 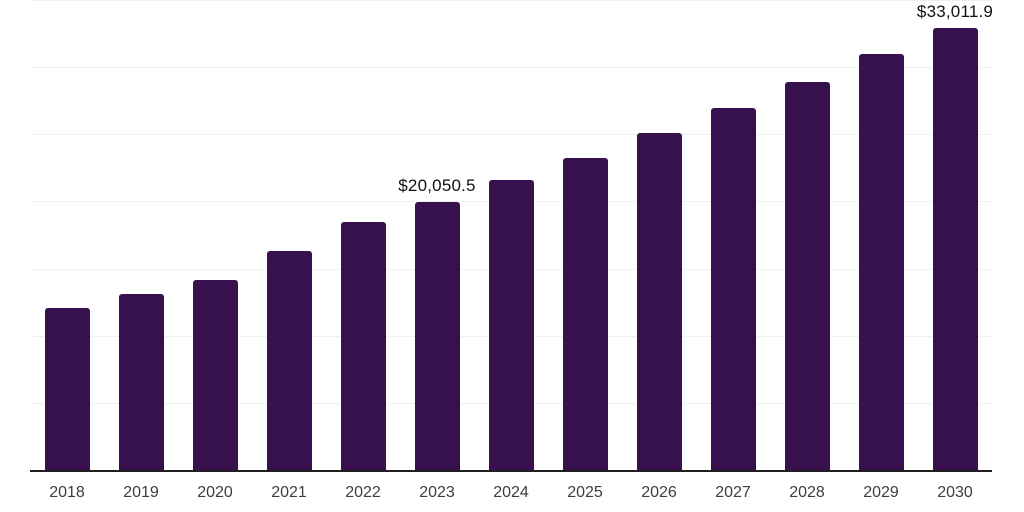 I want to click on x-tick-2026: 2026, so click(x=659, y=492).